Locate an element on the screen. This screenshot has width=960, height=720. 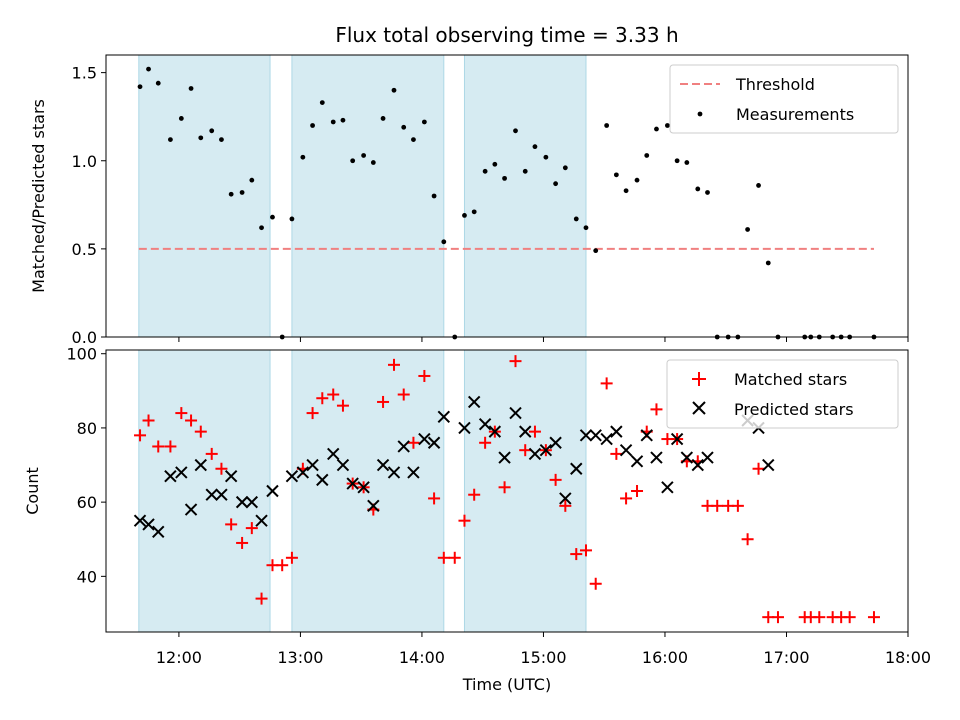
x-tick-label: 18:00 is located at coordinates (908, 657).